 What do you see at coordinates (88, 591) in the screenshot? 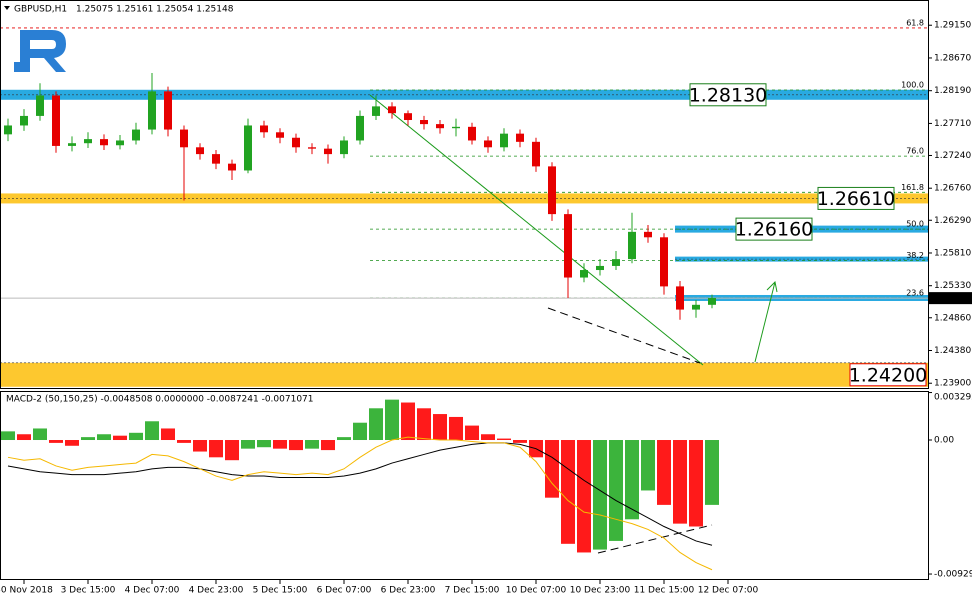
I see `x-tick-label: 3 Dec 15:00` at bounding box center [88, 591].